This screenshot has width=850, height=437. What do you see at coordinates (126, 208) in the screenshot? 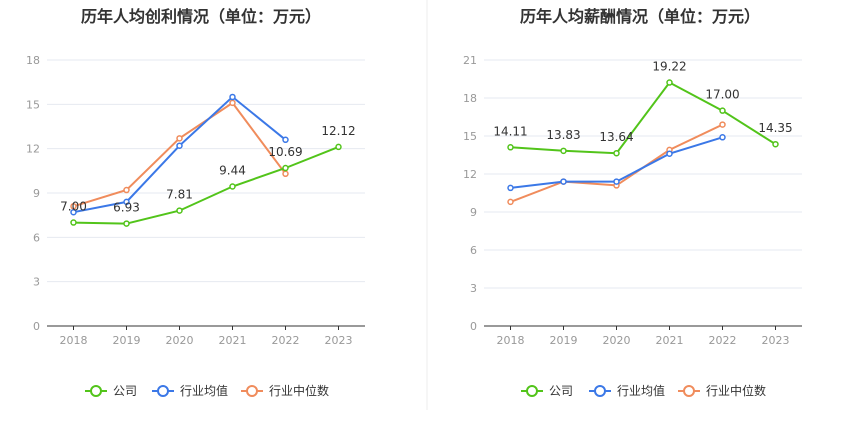
I see `data-label: 6.93` at bounding box center [126, 208].